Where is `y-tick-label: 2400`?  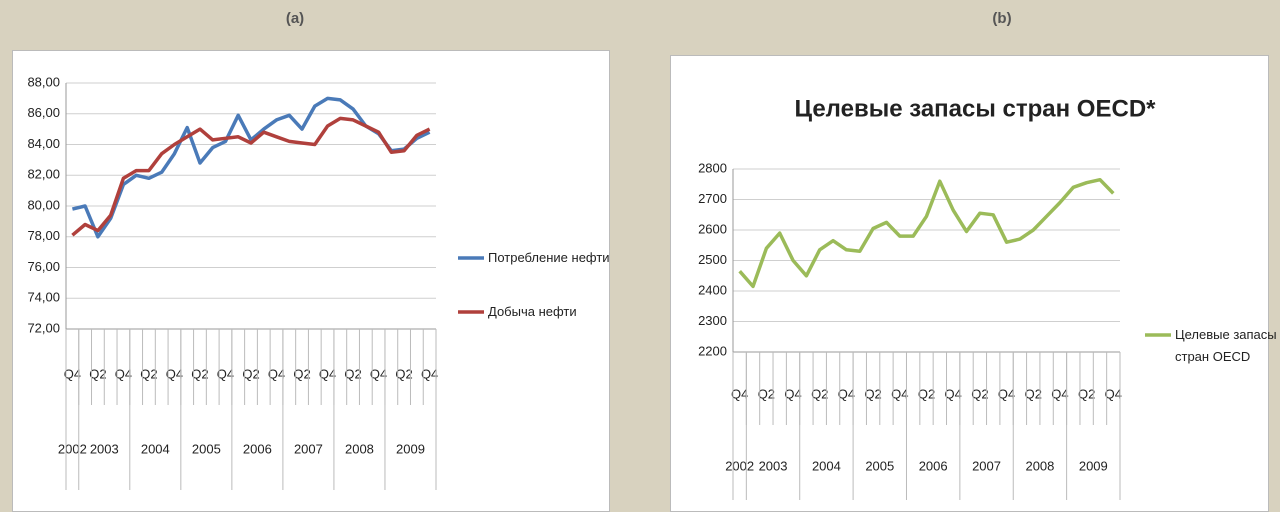 y-tick-label: 2400 is located at coordinates (712, 289).